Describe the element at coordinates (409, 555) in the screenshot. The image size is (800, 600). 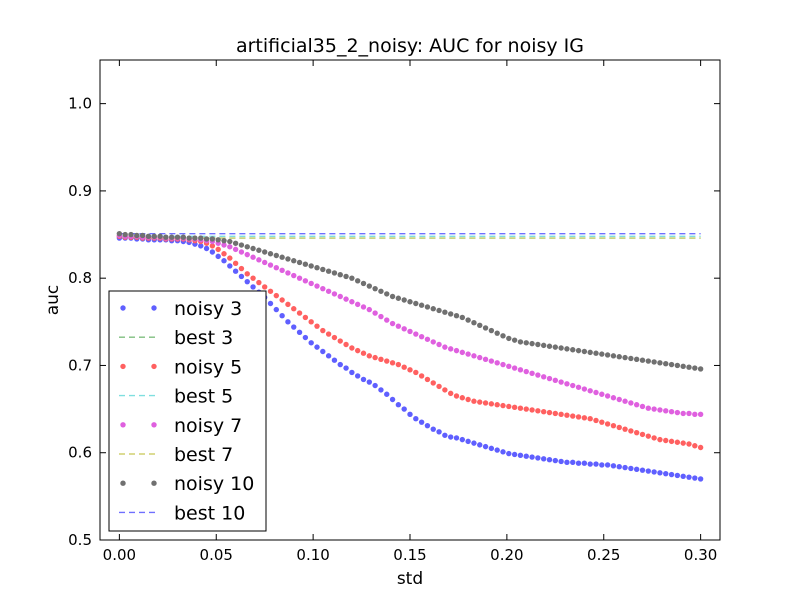
I see `x-tick-label: 0.15` at that location.